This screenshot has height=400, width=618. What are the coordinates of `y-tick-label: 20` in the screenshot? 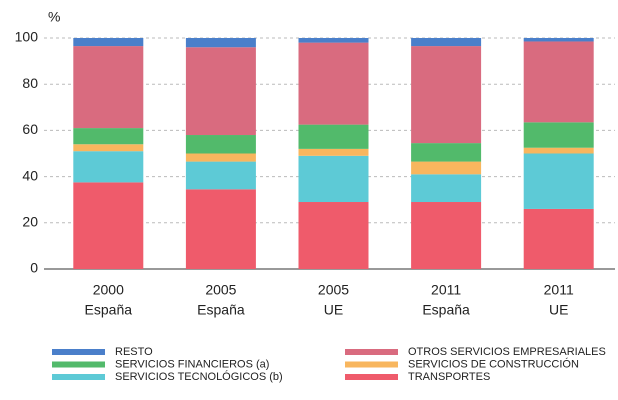 It's located at (30, 222).